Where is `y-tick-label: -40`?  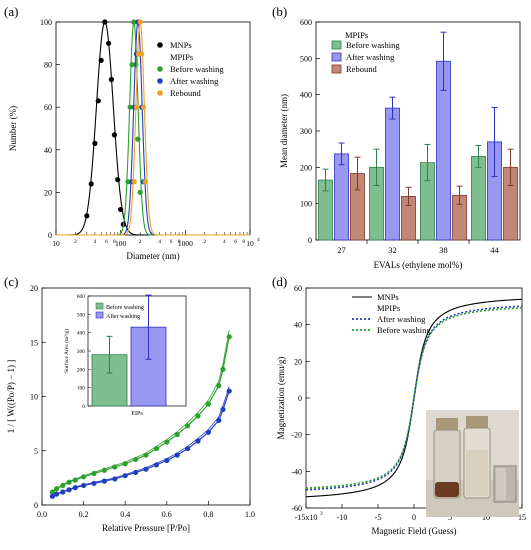
y-tick-label: -40 is located at coordinates (296, 471).